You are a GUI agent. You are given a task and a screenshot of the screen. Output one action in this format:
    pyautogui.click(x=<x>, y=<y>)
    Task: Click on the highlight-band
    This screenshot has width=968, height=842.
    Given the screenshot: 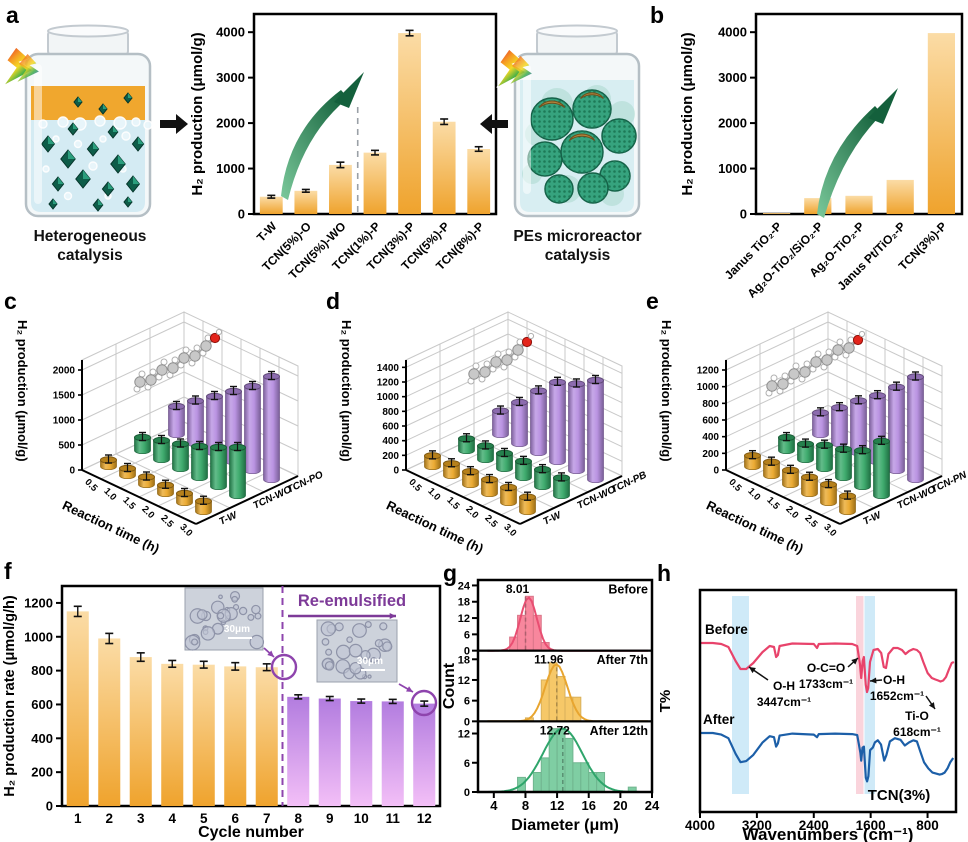 What is the action you would take?
    pyautogui.click(x=869, y=695)
    